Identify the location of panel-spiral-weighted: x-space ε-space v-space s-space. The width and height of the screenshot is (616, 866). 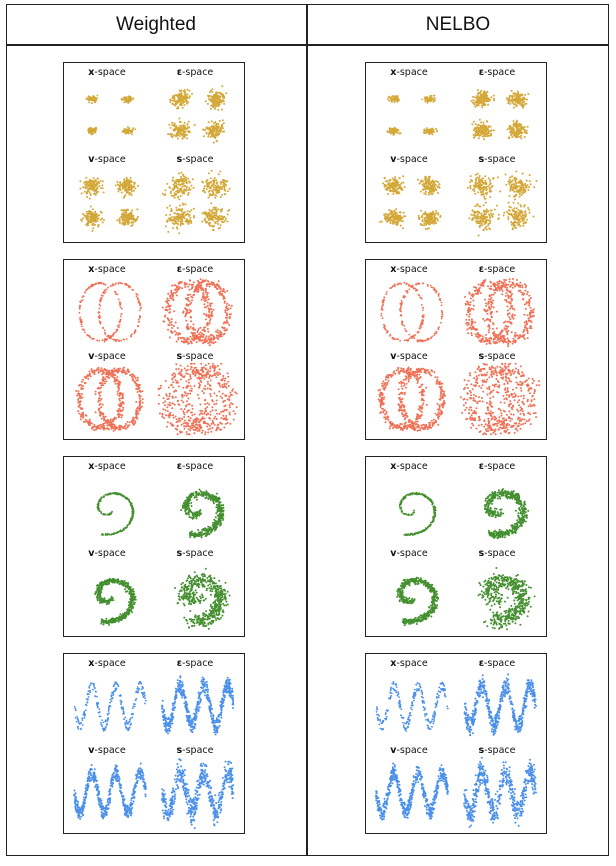
(154, 546).